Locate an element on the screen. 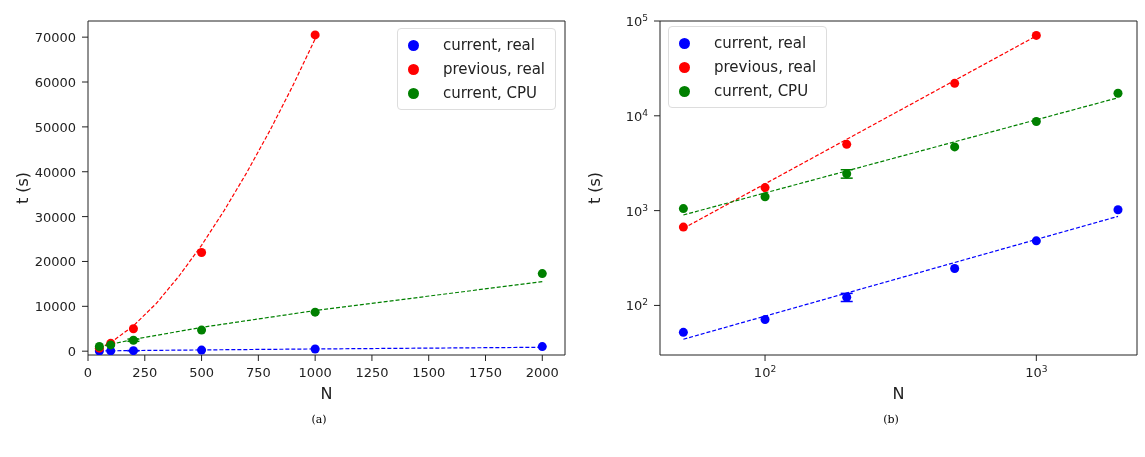 This screenshot has width=1145, height=457. x-tick-label: 750 is located at coordinates (258, 372).